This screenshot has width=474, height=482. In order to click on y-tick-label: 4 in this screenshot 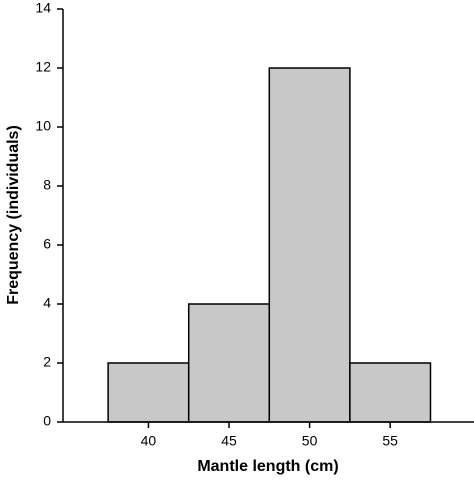, I will do `click(47, 303)`.